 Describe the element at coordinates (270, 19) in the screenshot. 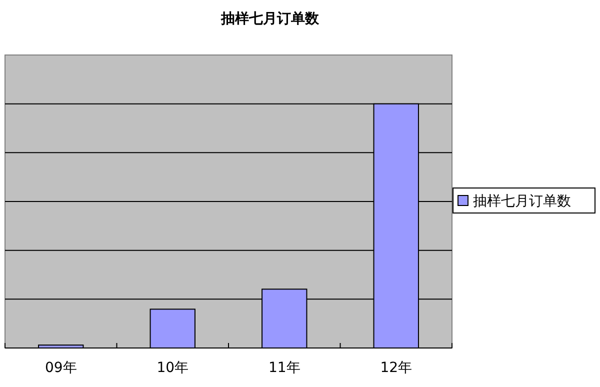

I see `chart-title: 抽样七月订单数` at that location.